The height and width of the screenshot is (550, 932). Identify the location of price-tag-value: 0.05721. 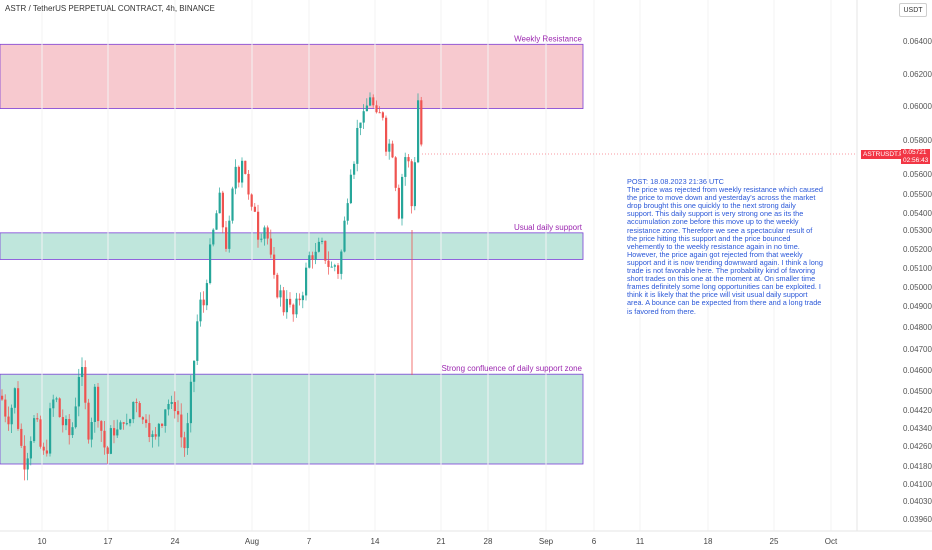
(915, 153).